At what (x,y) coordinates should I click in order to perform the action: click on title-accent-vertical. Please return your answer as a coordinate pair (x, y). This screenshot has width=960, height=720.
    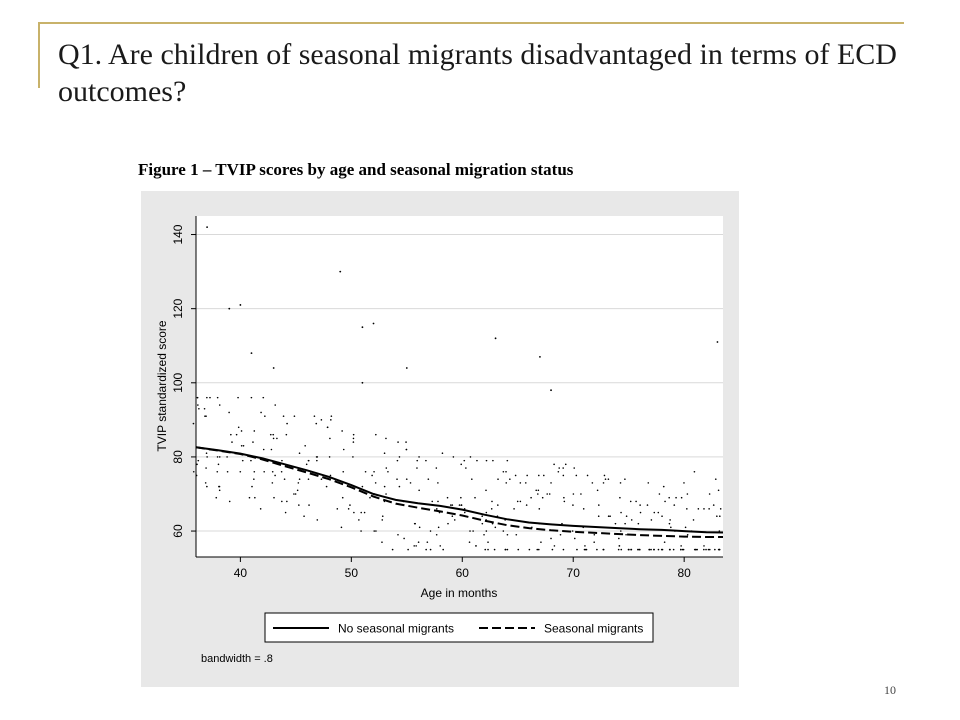
    Looking at the image, I should click on (39, 55).